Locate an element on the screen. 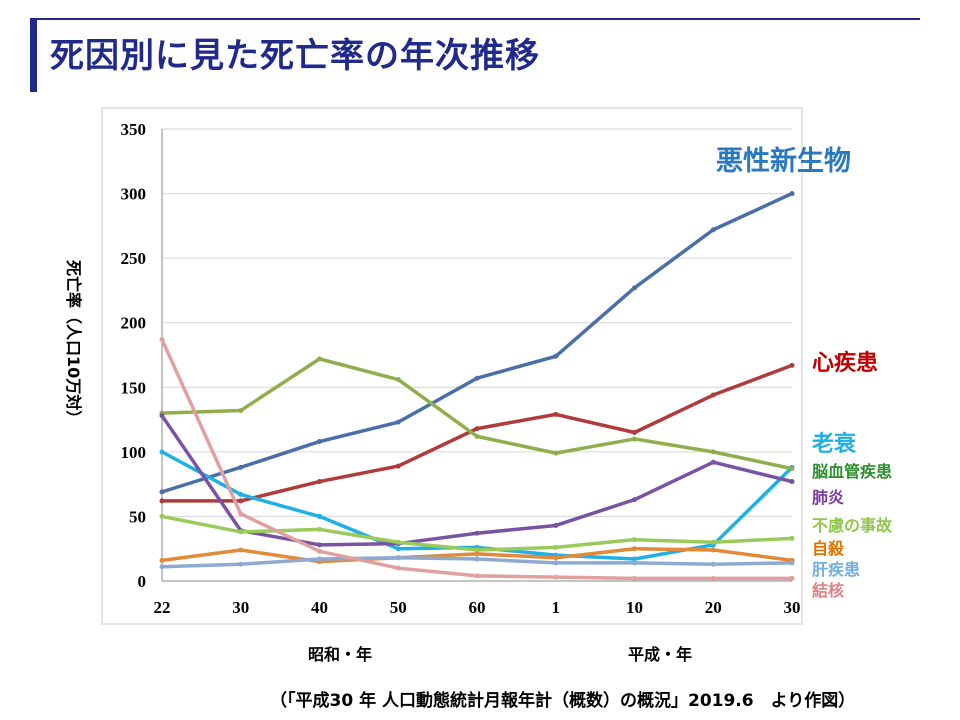 Image resolution: width=960 pixels, height=720 pixels. title-accent-bar is located at coordinates (33, 55).